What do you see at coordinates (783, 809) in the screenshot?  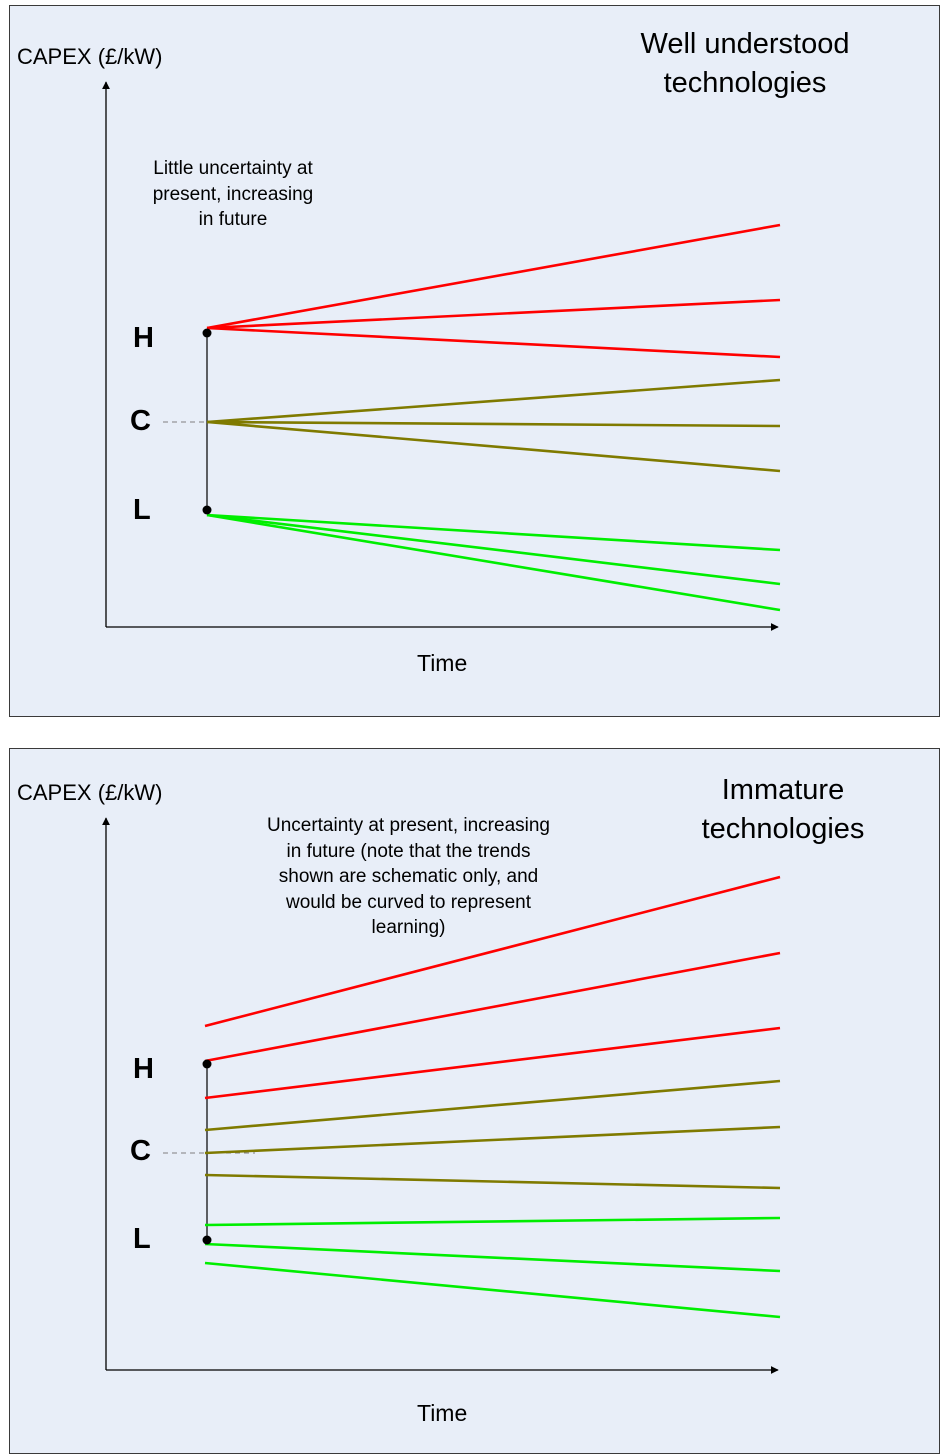 I see `panel-title: Immature technologies` at bounding box center [783, 809].